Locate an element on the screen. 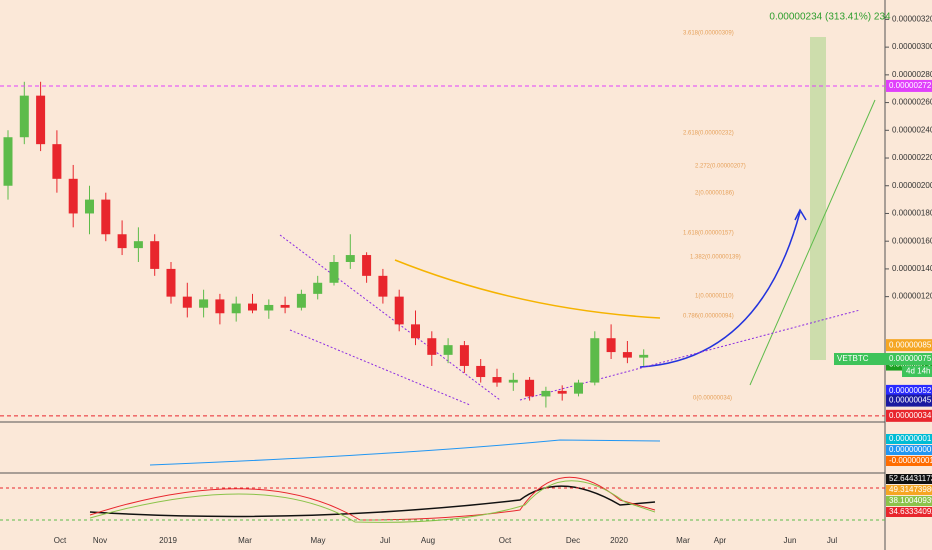 The image size is (932, 550). y-tick-label: 0.00000200 is located at coordinates (912, 185).